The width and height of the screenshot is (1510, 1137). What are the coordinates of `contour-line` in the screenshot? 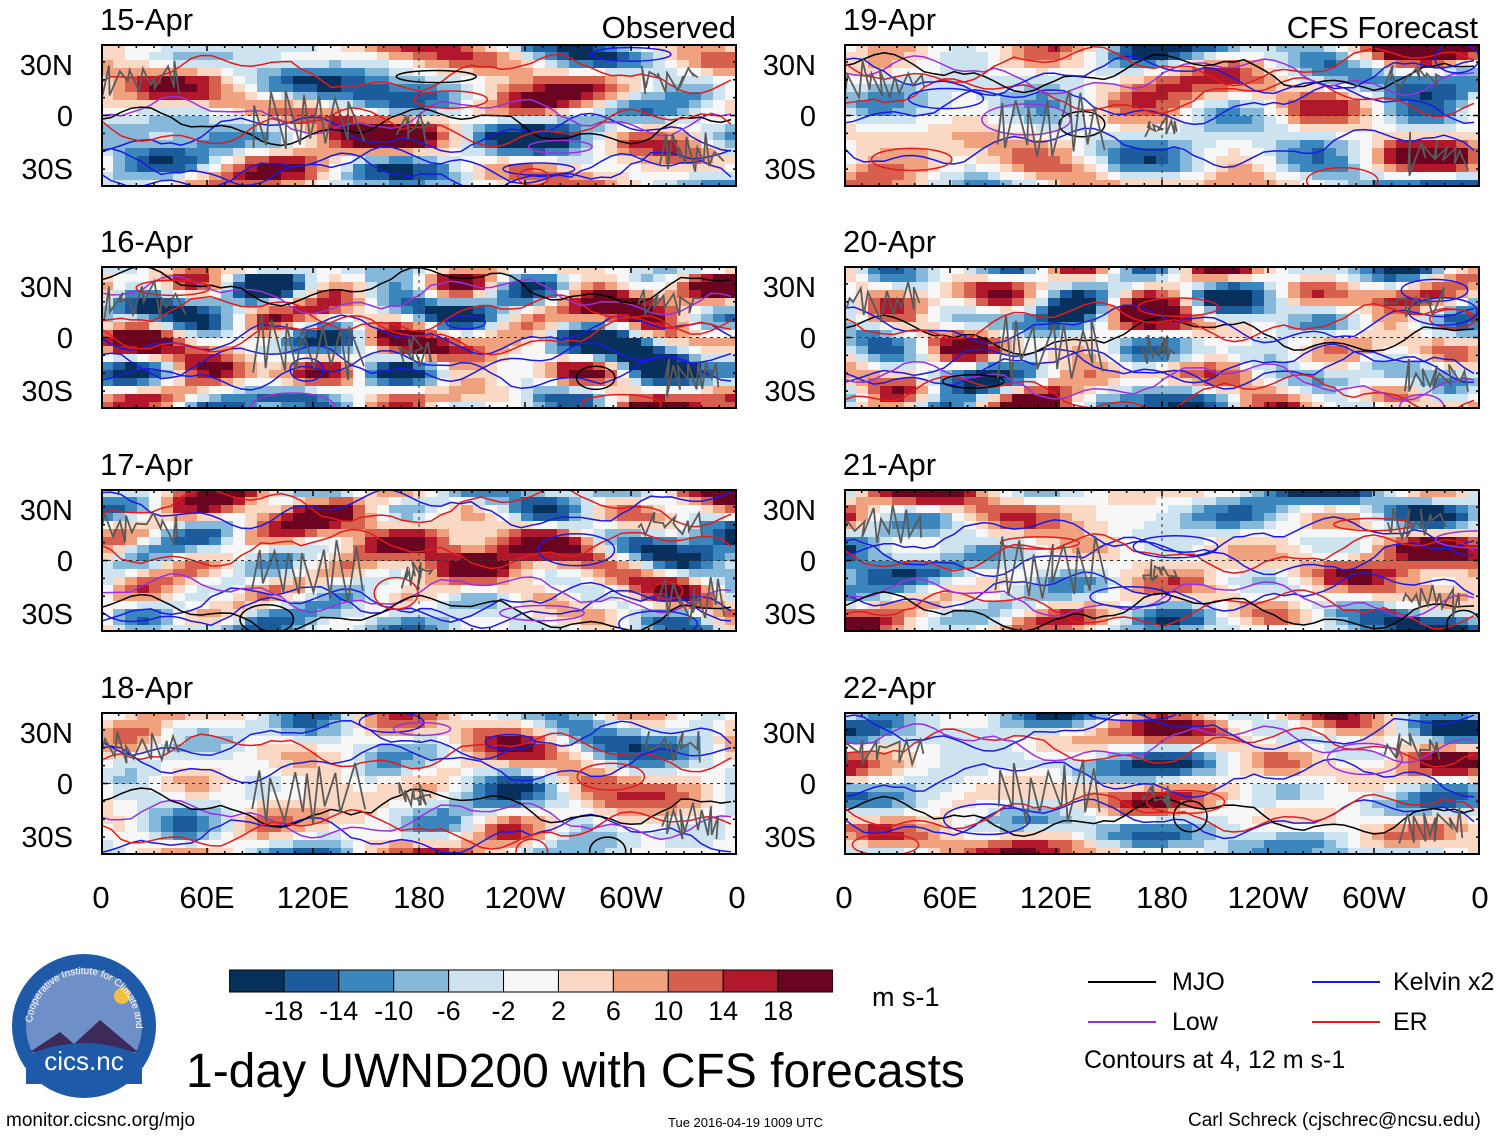 It's located at (416, 763).